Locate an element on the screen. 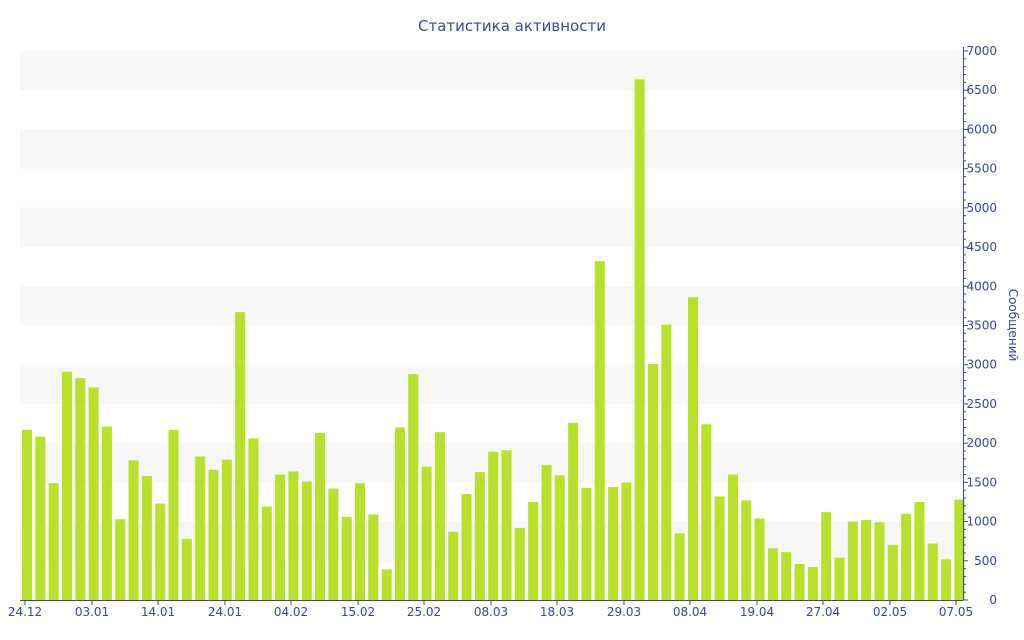 This screenshot has width=1024, height=640. y-tick-label: 2500 is located at coordinates (981, 404).